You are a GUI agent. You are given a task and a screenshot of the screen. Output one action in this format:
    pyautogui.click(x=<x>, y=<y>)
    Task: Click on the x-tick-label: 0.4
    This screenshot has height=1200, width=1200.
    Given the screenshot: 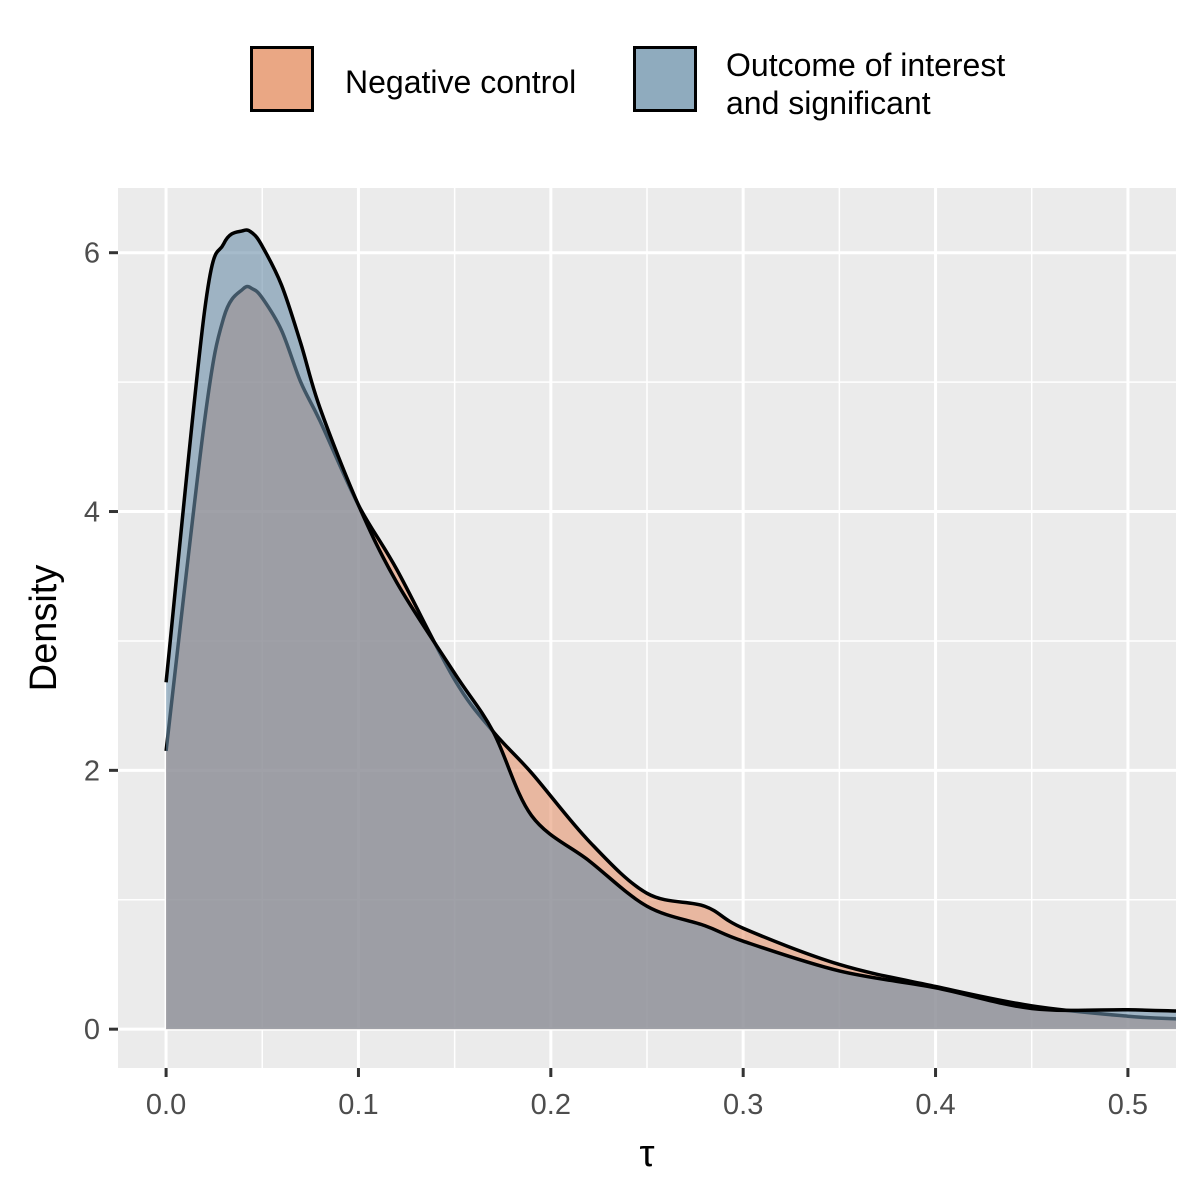 What is the action you would take?
    pyautogui.click(x=935, y=1105)
    